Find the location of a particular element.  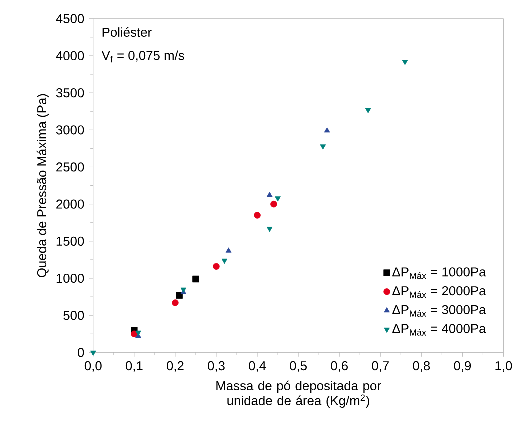

legend-label: ΔP$_{Máx}$ = 1000Pa is located at coordinates (439, 273).